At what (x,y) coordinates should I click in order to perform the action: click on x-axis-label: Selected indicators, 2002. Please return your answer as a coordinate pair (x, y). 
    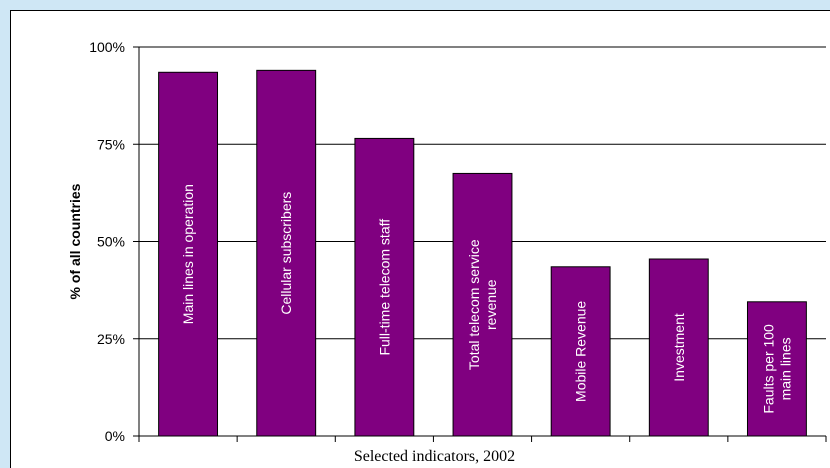
    Looking at the image, I should click on (434, 456).